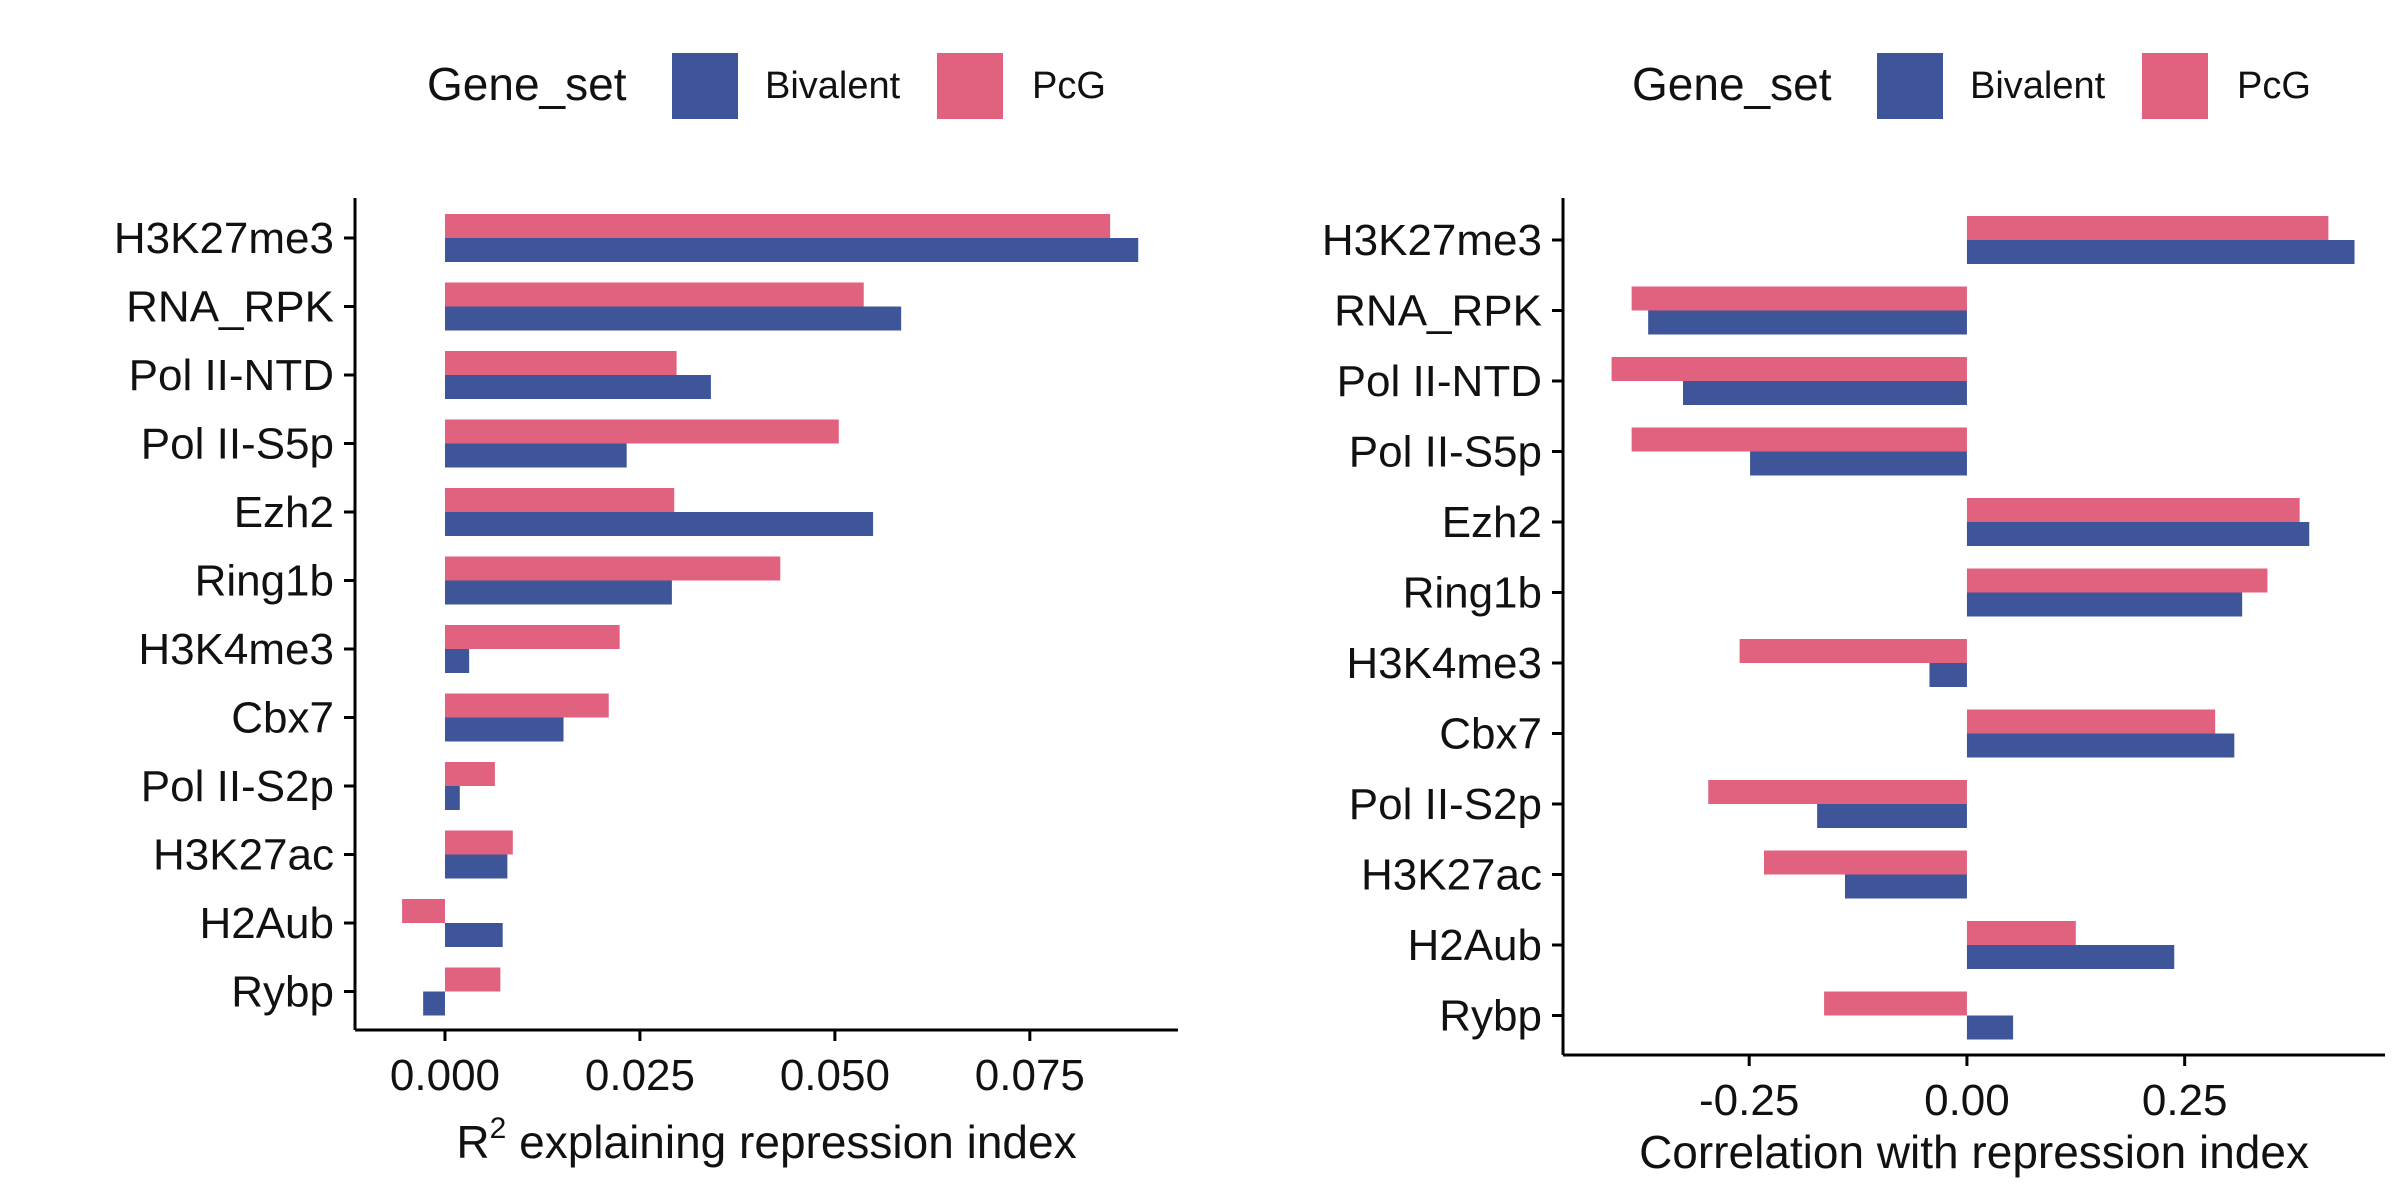 This screenshot has width=2400, height=1200. Describe the element at coordinates (2185, 1100) in the screenshot. I see `x-tick-label: 0.25` at that location.